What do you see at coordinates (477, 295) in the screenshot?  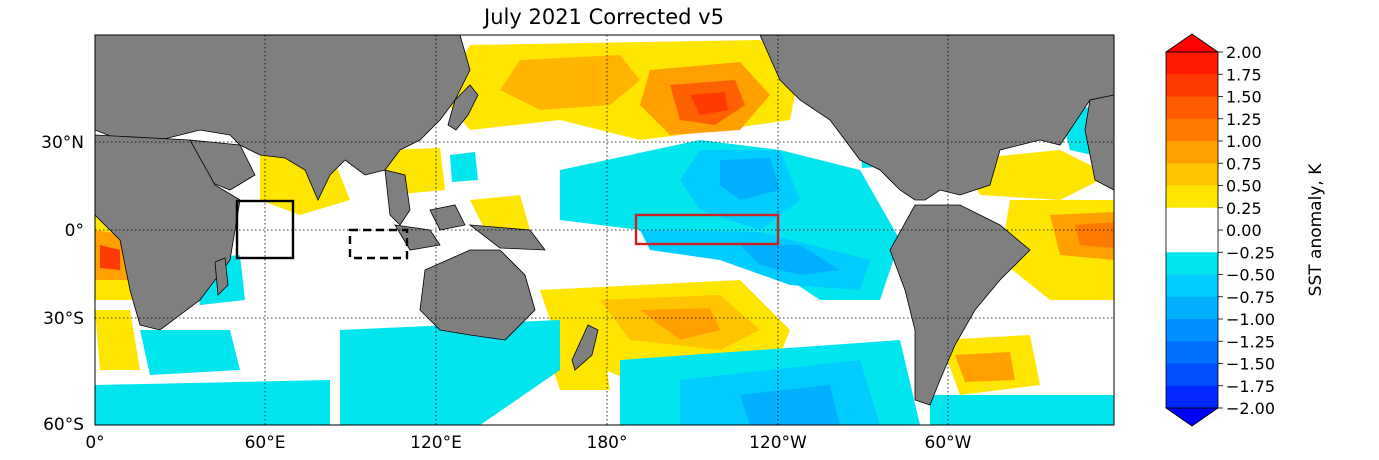 I see `australia-land` at bounding box center [477, 295].